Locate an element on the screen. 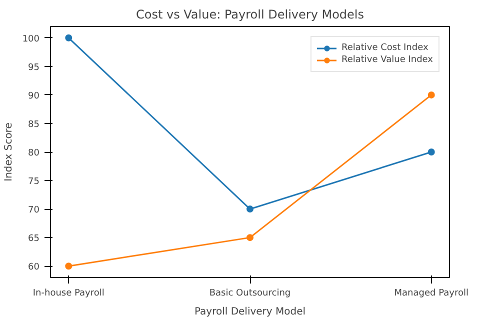 Image resolution: width=504 pixels, height=320 pixels. y-tick-label: 75 is located at coordinates (34, 182).